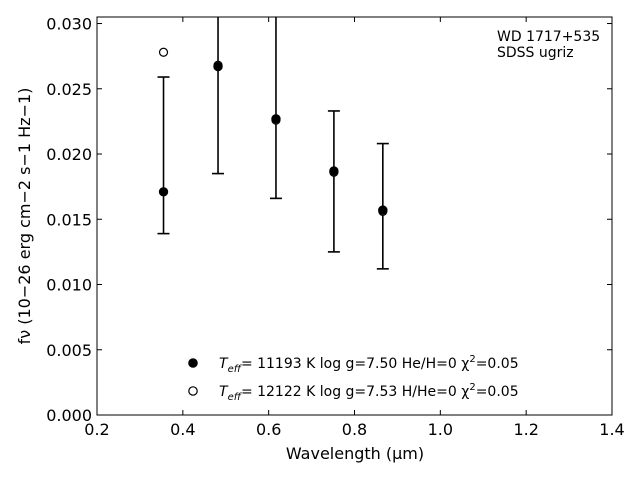 The height and width of the screenshot is (480, 640). I want to click on x-tick-label: 1.0, so click(440, 429).